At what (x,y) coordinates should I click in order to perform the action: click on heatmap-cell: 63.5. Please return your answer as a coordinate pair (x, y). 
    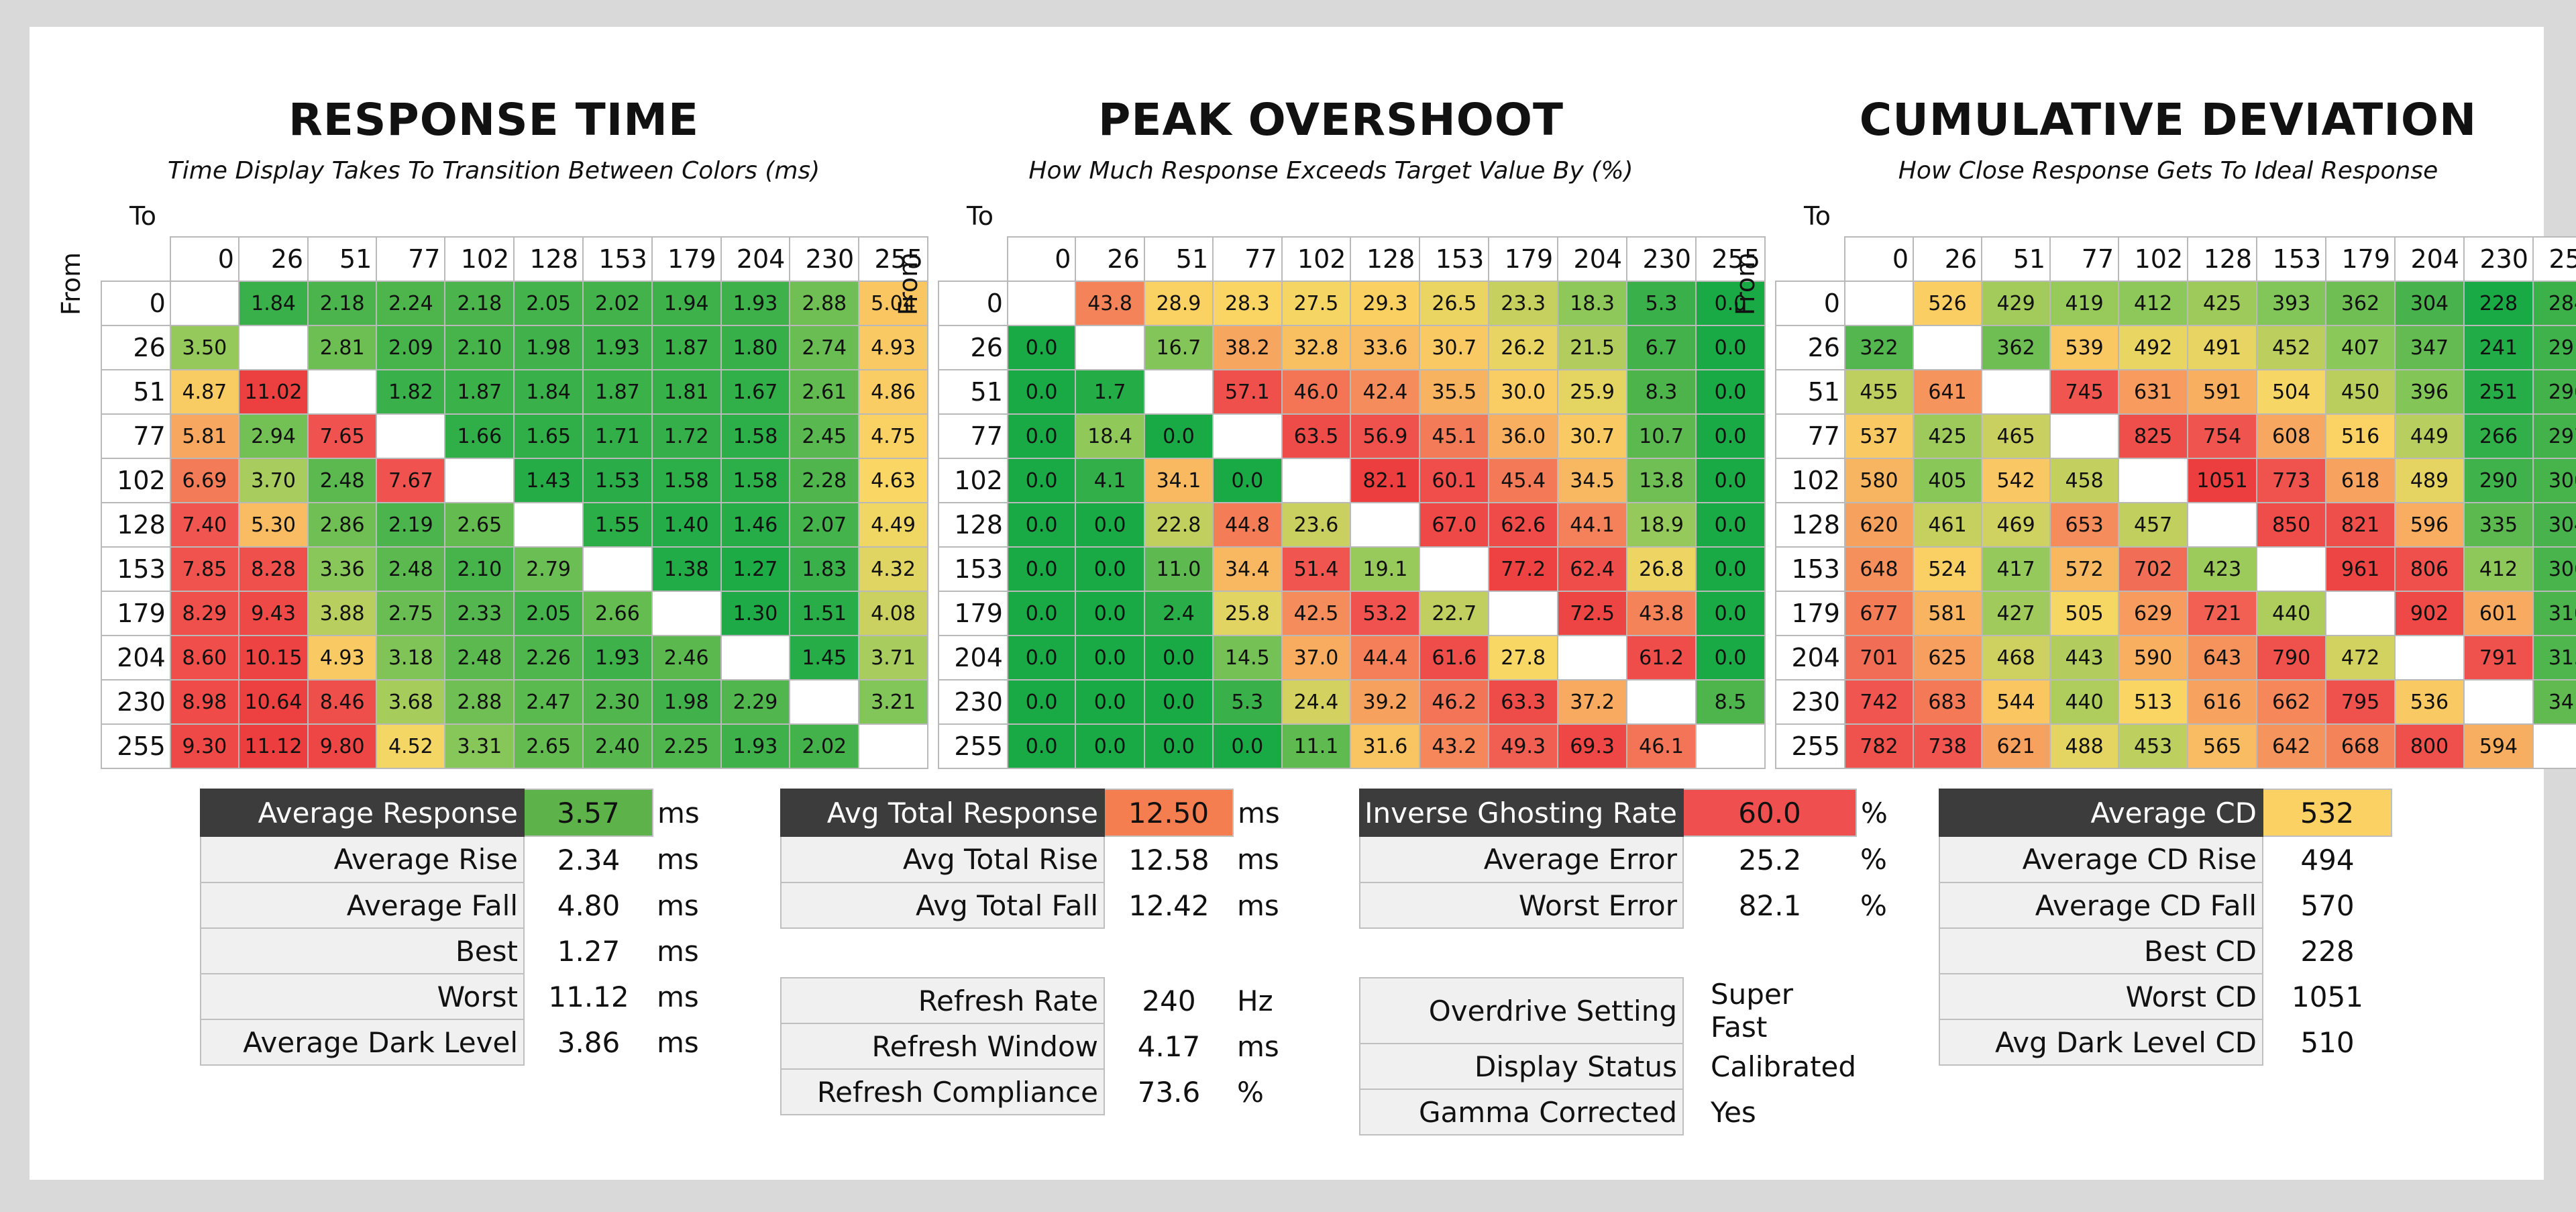
    Looking at the image, I should click on (1316, 436).